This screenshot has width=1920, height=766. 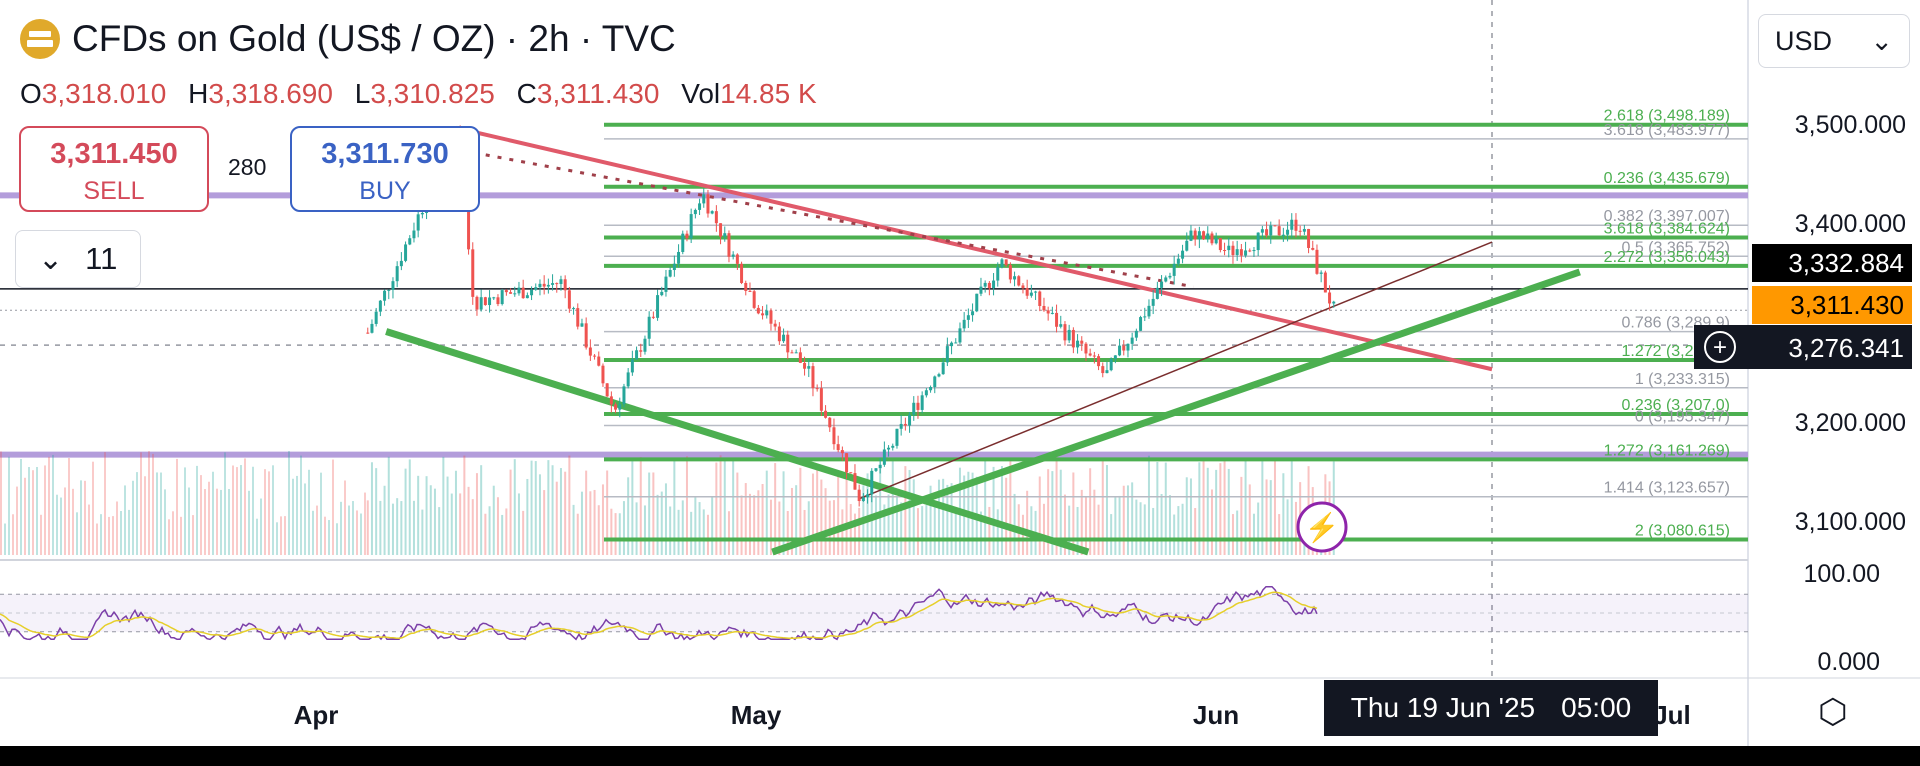 What do you see at coordinates (51, 259) in the screenshot?
I see `chevron-down-icon: ⌄` at bounding box center [51, 259].